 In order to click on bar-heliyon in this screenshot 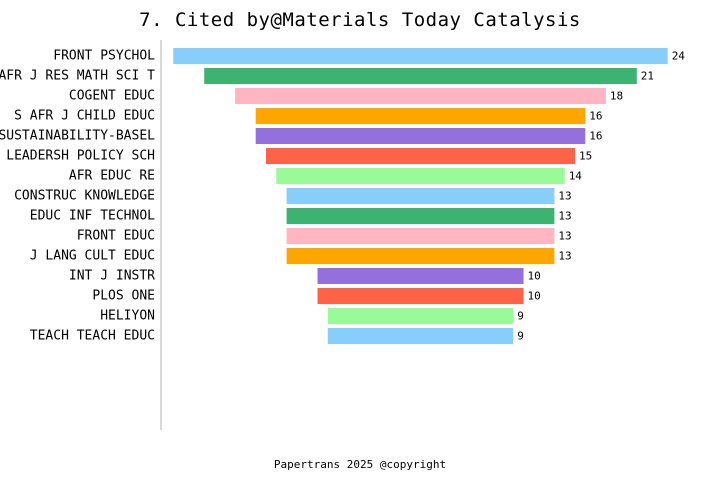, I will do `click(420, 316)`.